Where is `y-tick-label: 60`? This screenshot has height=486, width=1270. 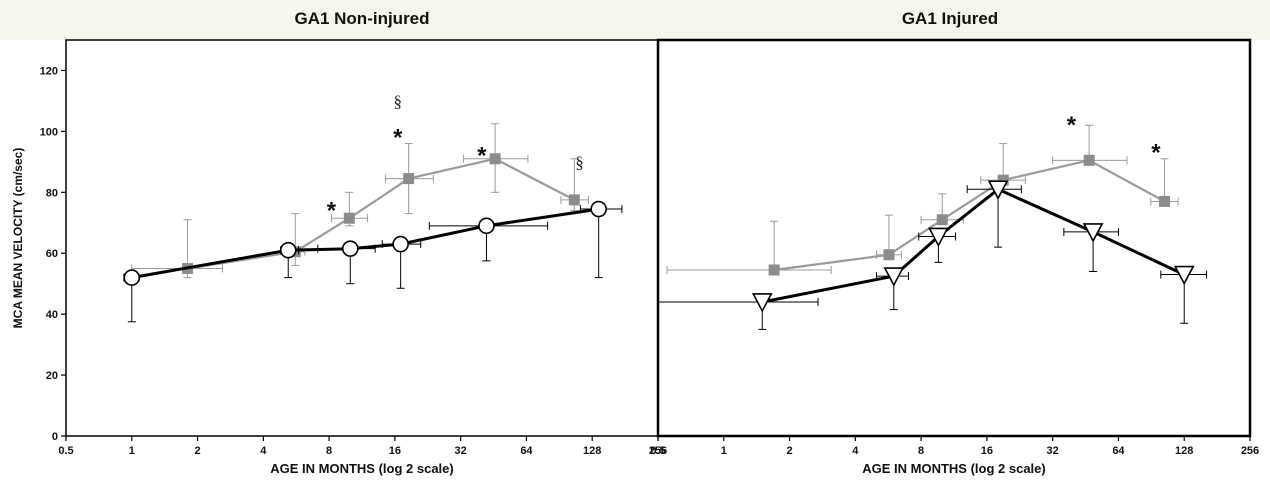 y-tick-label: 60 is located at coordinates (52, 254).